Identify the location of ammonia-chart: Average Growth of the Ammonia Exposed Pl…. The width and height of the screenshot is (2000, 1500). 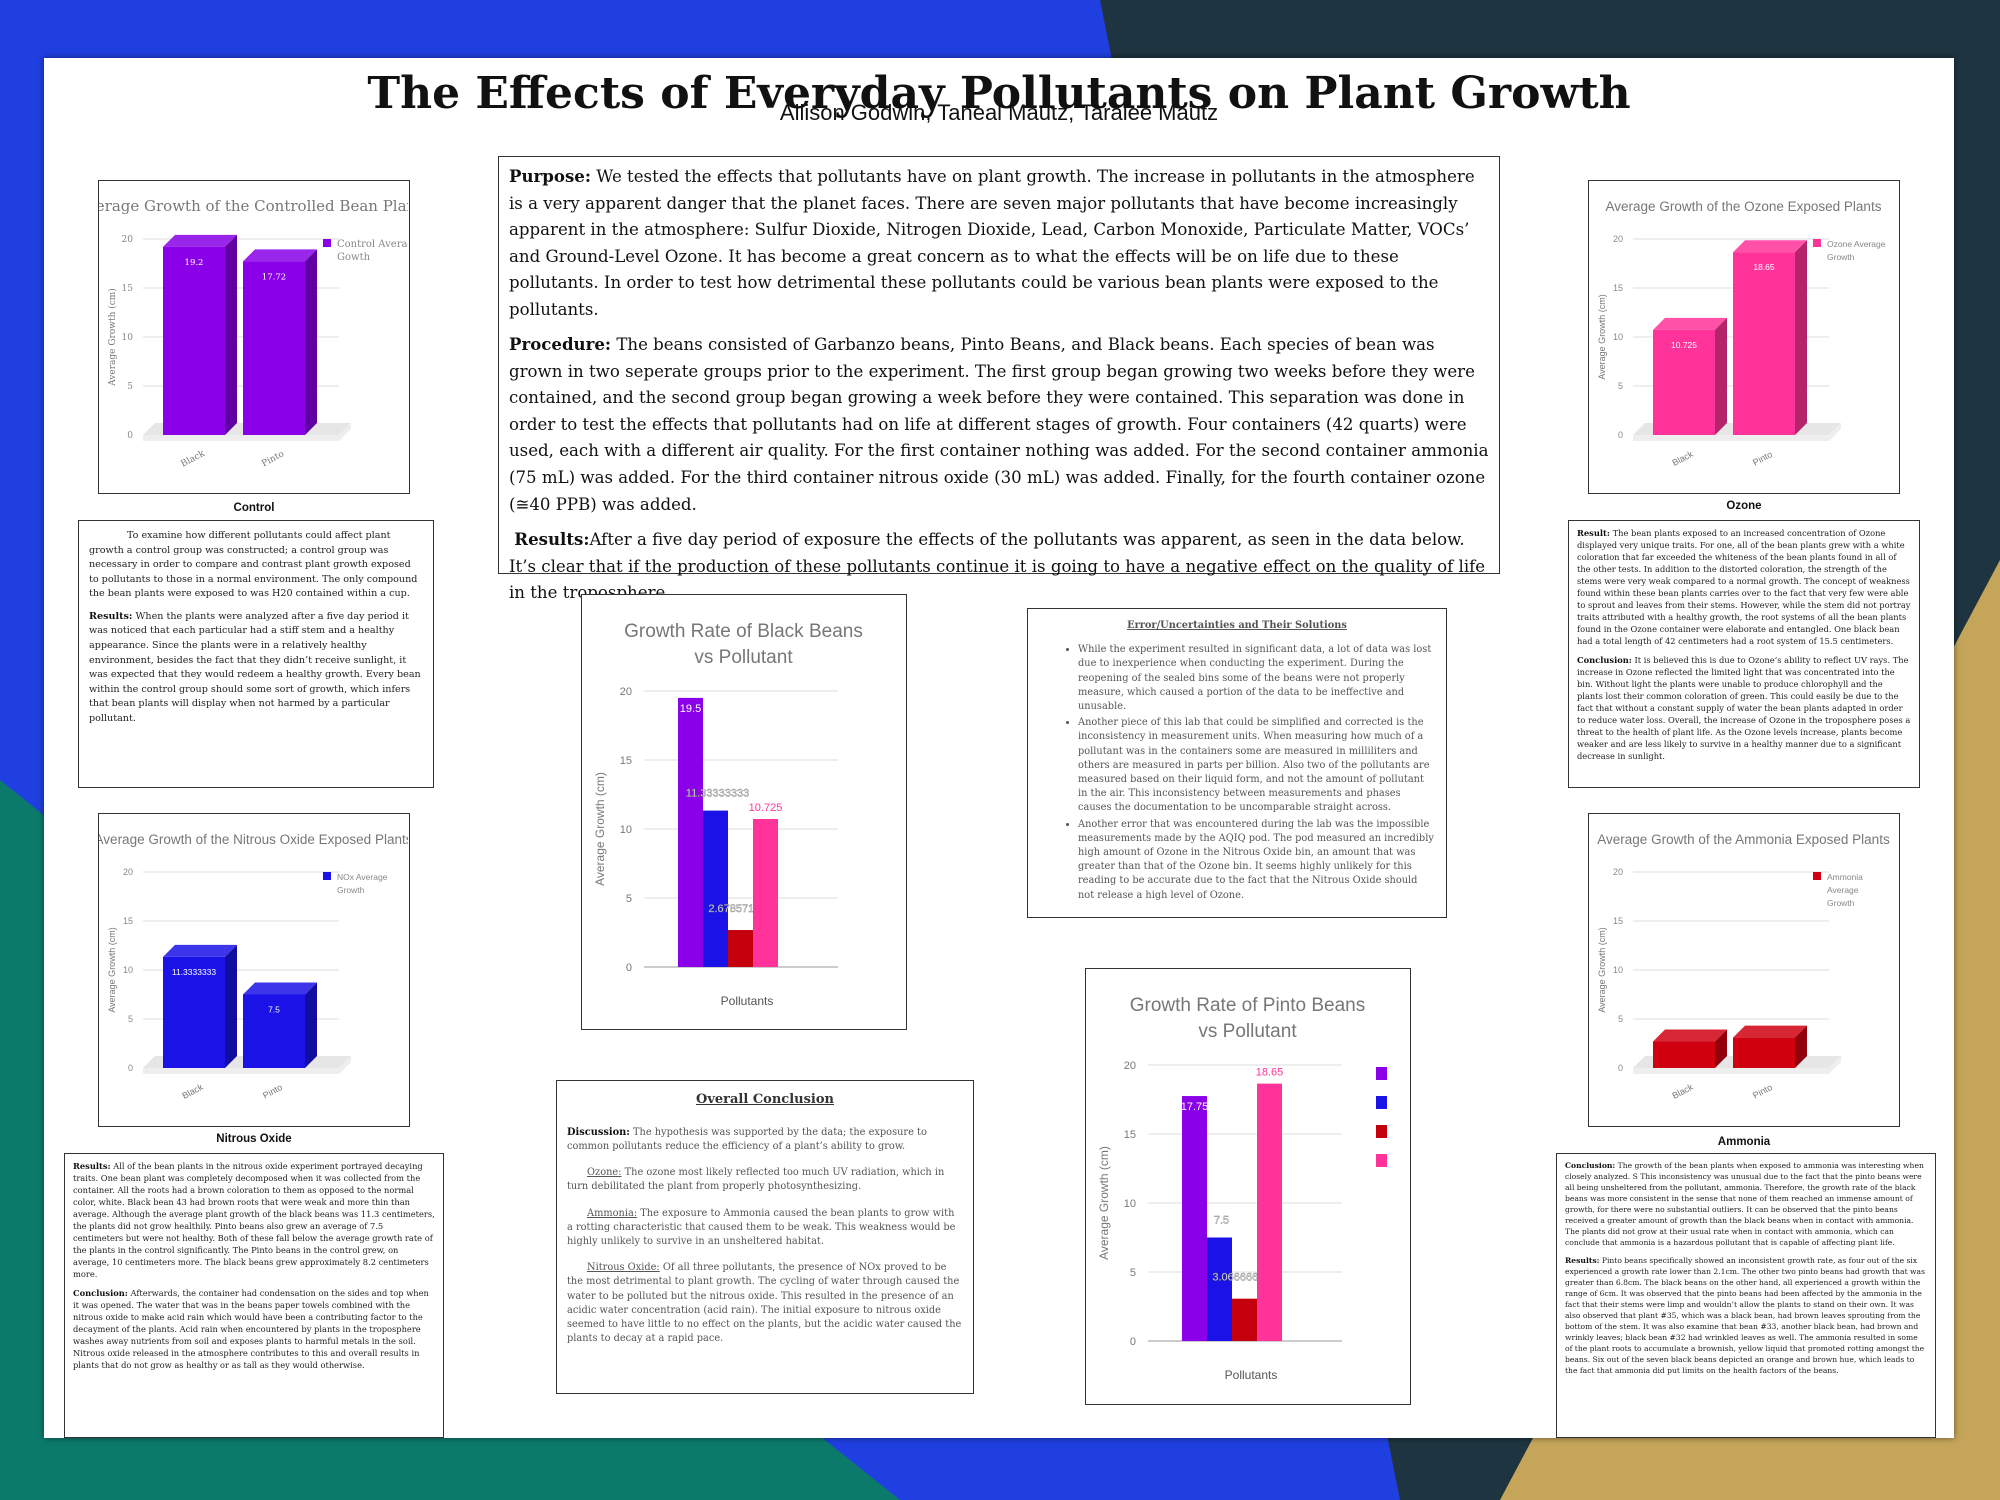
(1744, 970).